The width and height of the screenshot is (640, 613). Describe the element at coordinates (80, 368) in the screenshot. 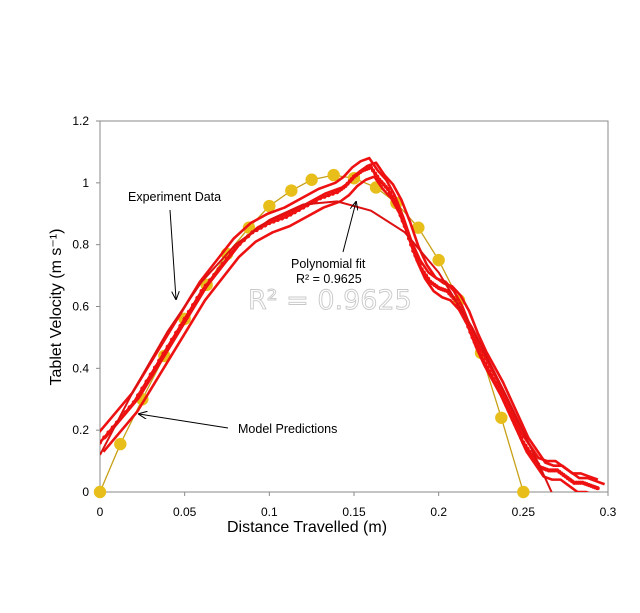

I see `y-tick-label: 0.4` at that location.